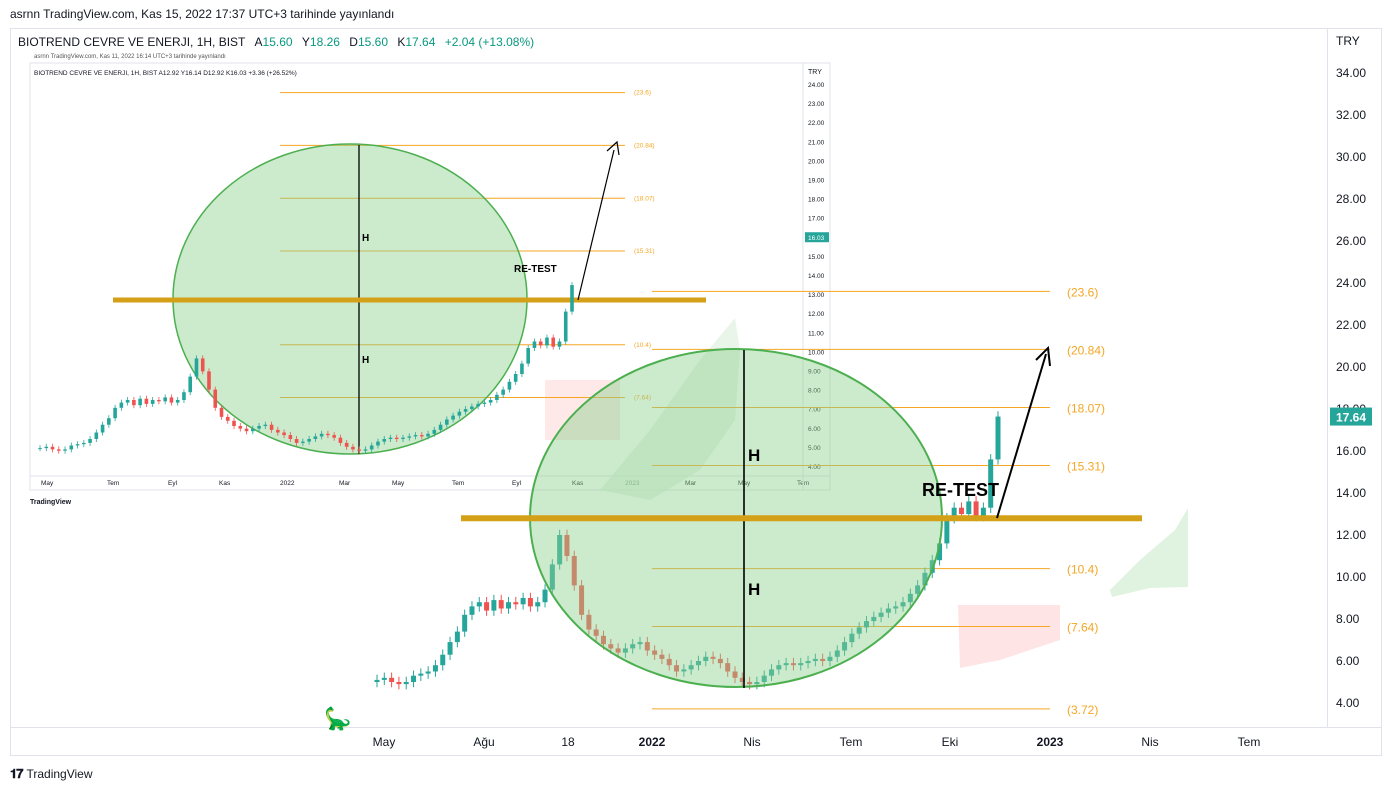  I want to click on legend-open: 15.60, so click(277, 42).